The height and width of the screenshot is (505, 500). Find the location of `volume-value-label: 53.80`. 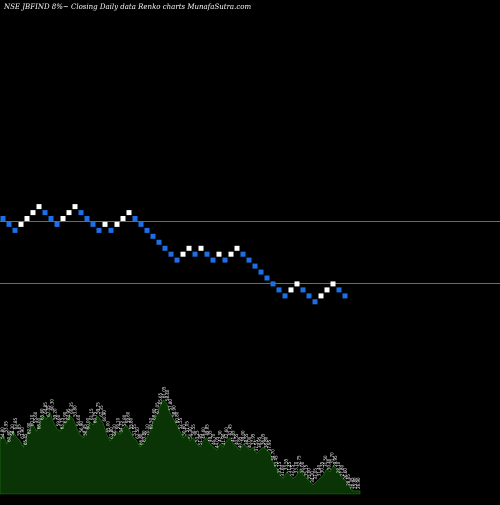

volume-value-label: 53.80 is located at coordinates (75, 411).